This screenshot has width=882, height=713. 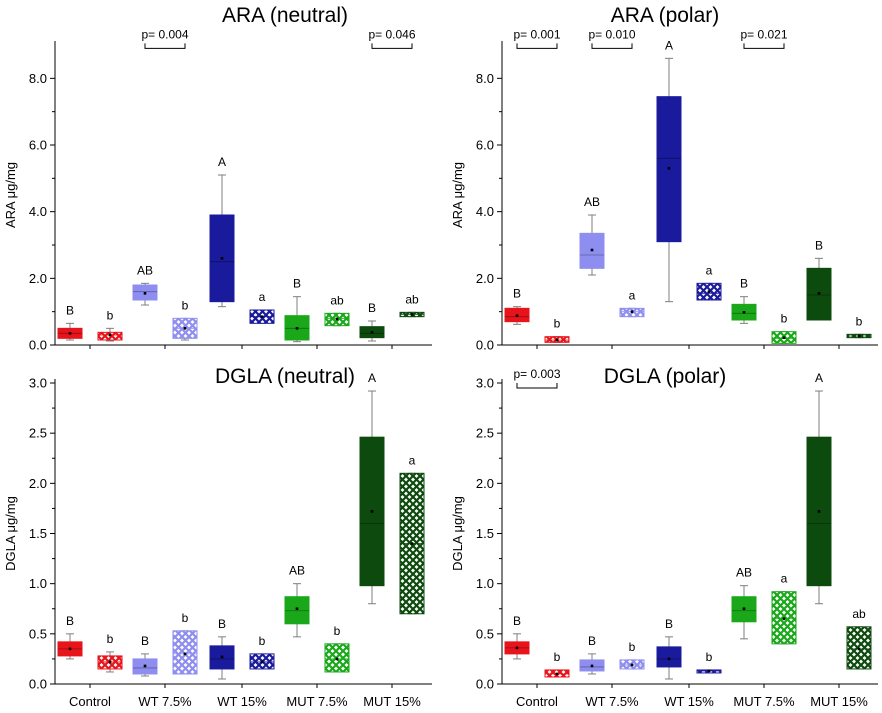 I want to click on x-tick-label: WT 7.5%, so click(x=612, y=701).